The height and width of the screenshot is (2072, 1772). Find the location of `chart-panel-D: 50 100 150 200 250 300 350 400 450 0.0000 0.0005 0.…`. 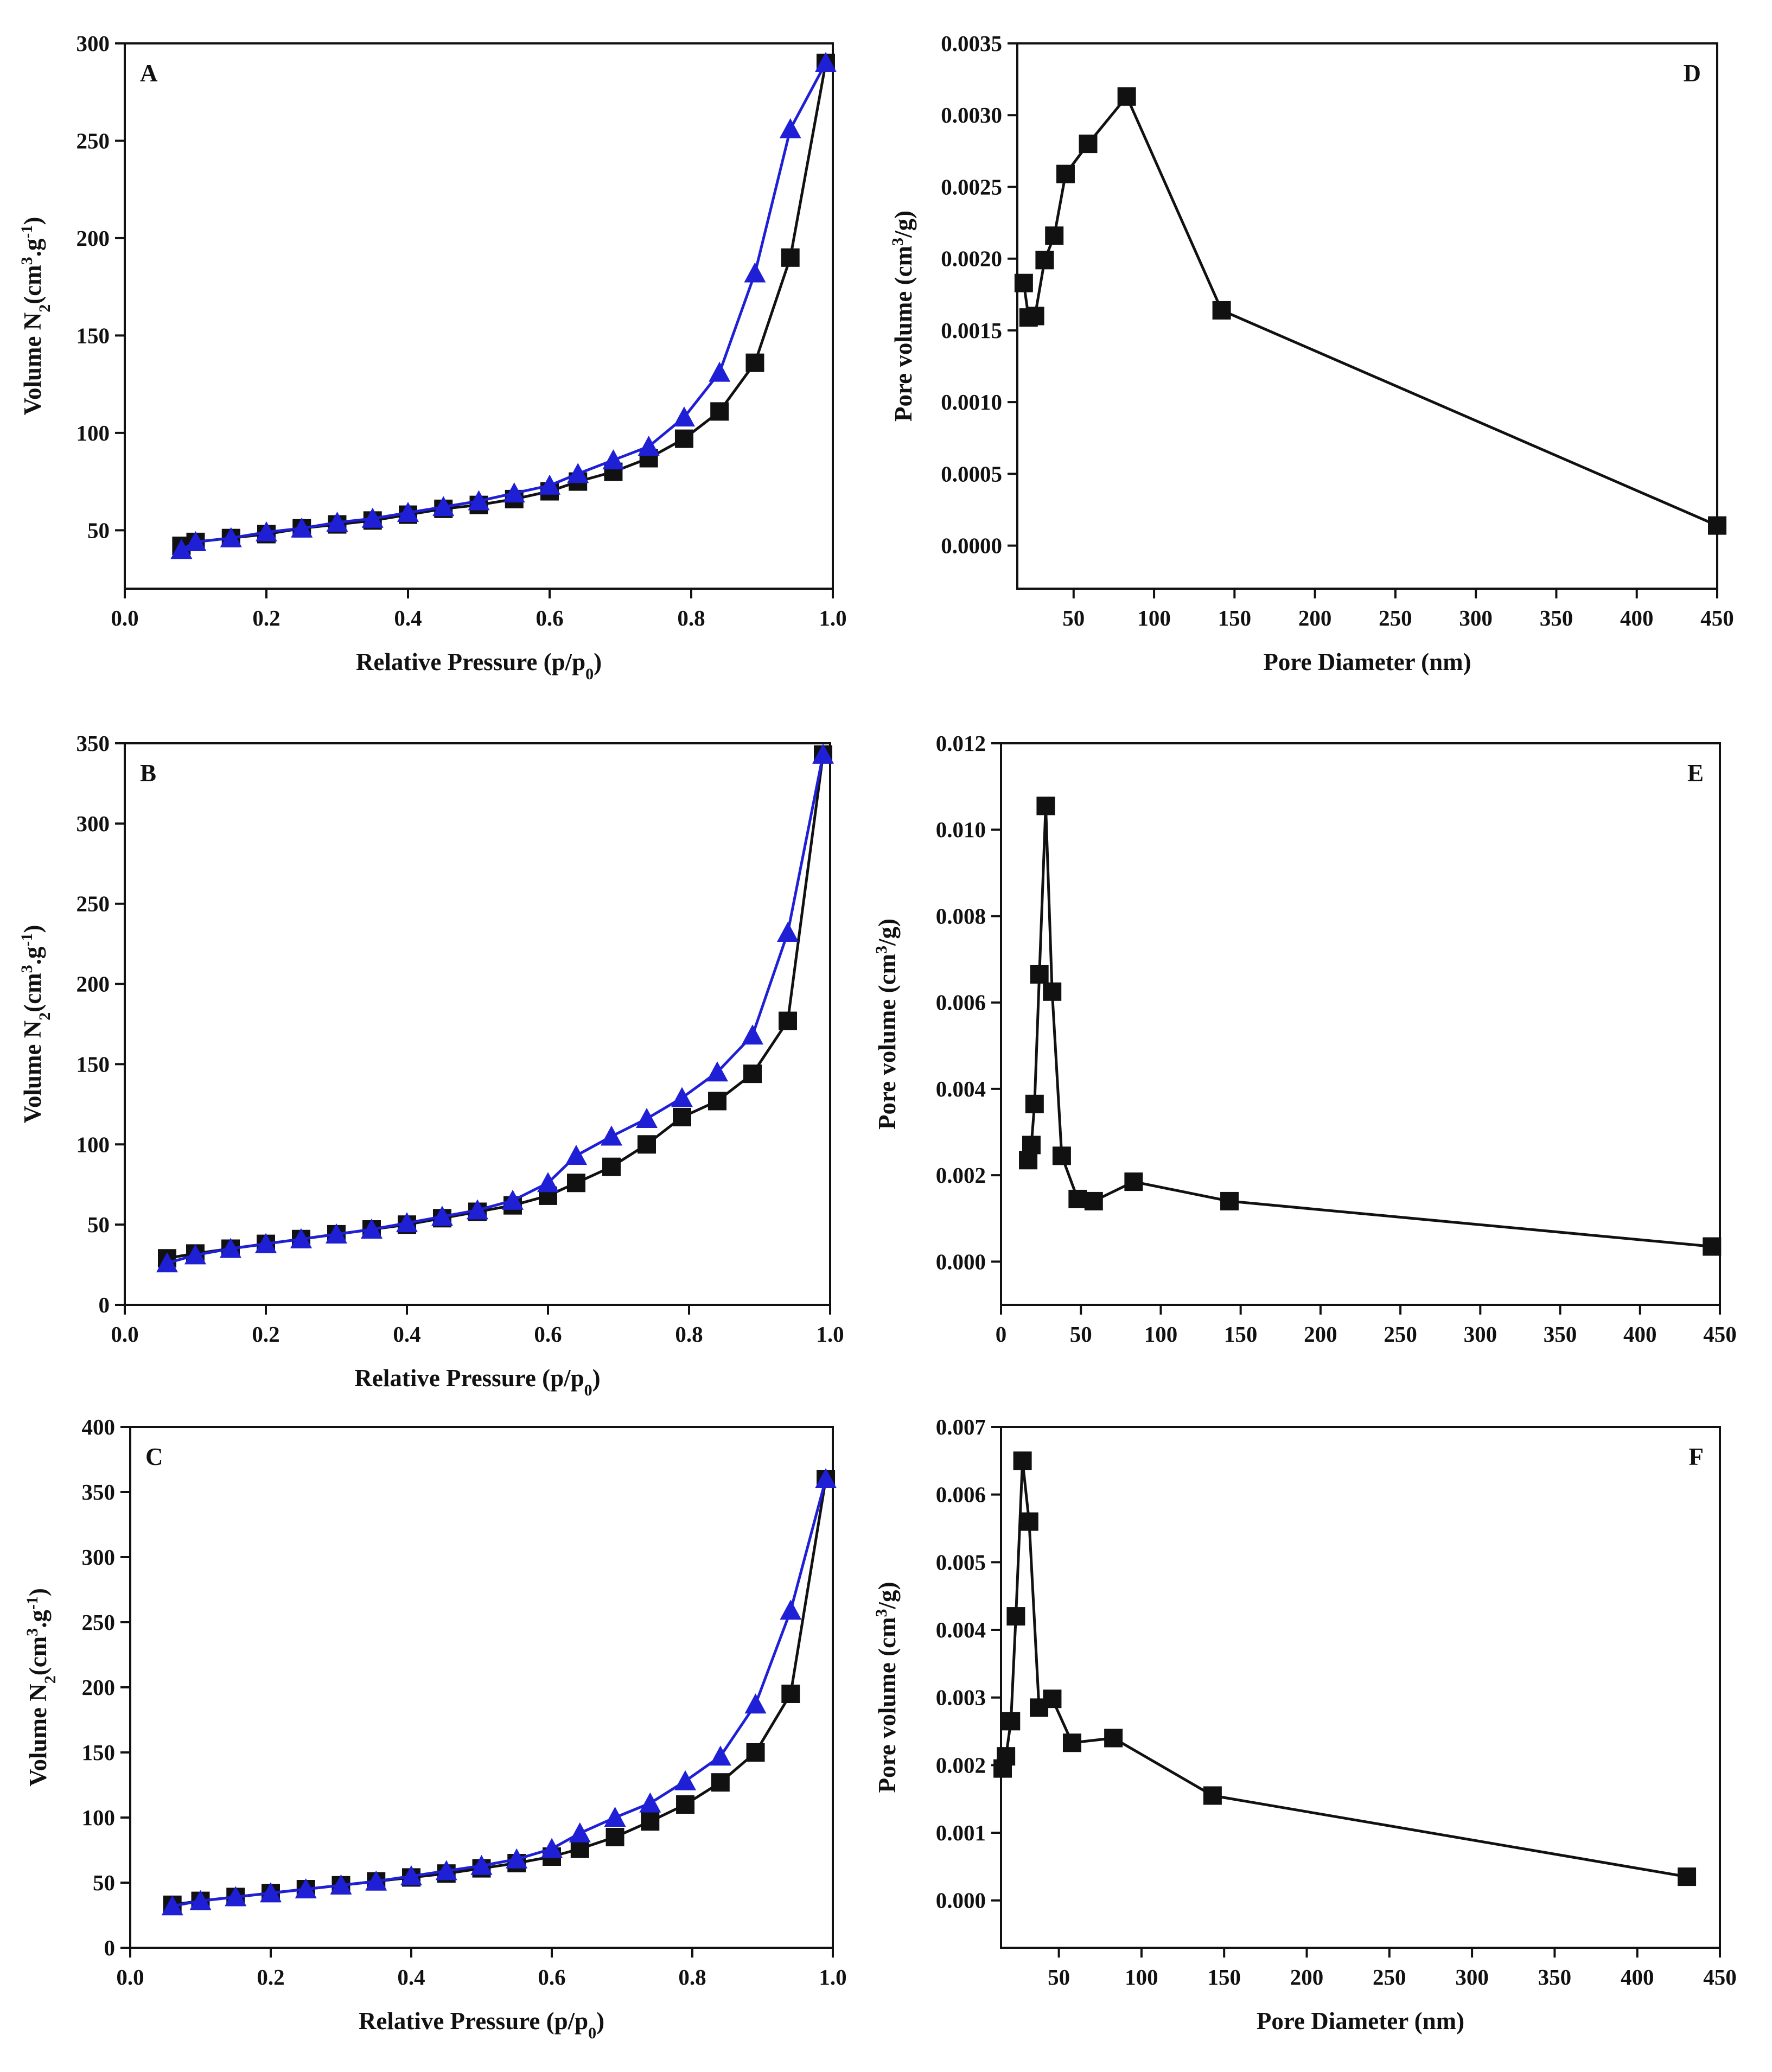

chart-panel-D: 50 100 150 200 250 300 350 400 450 0.0000 0.0005 0.… is located at coordinates (1311, 353).